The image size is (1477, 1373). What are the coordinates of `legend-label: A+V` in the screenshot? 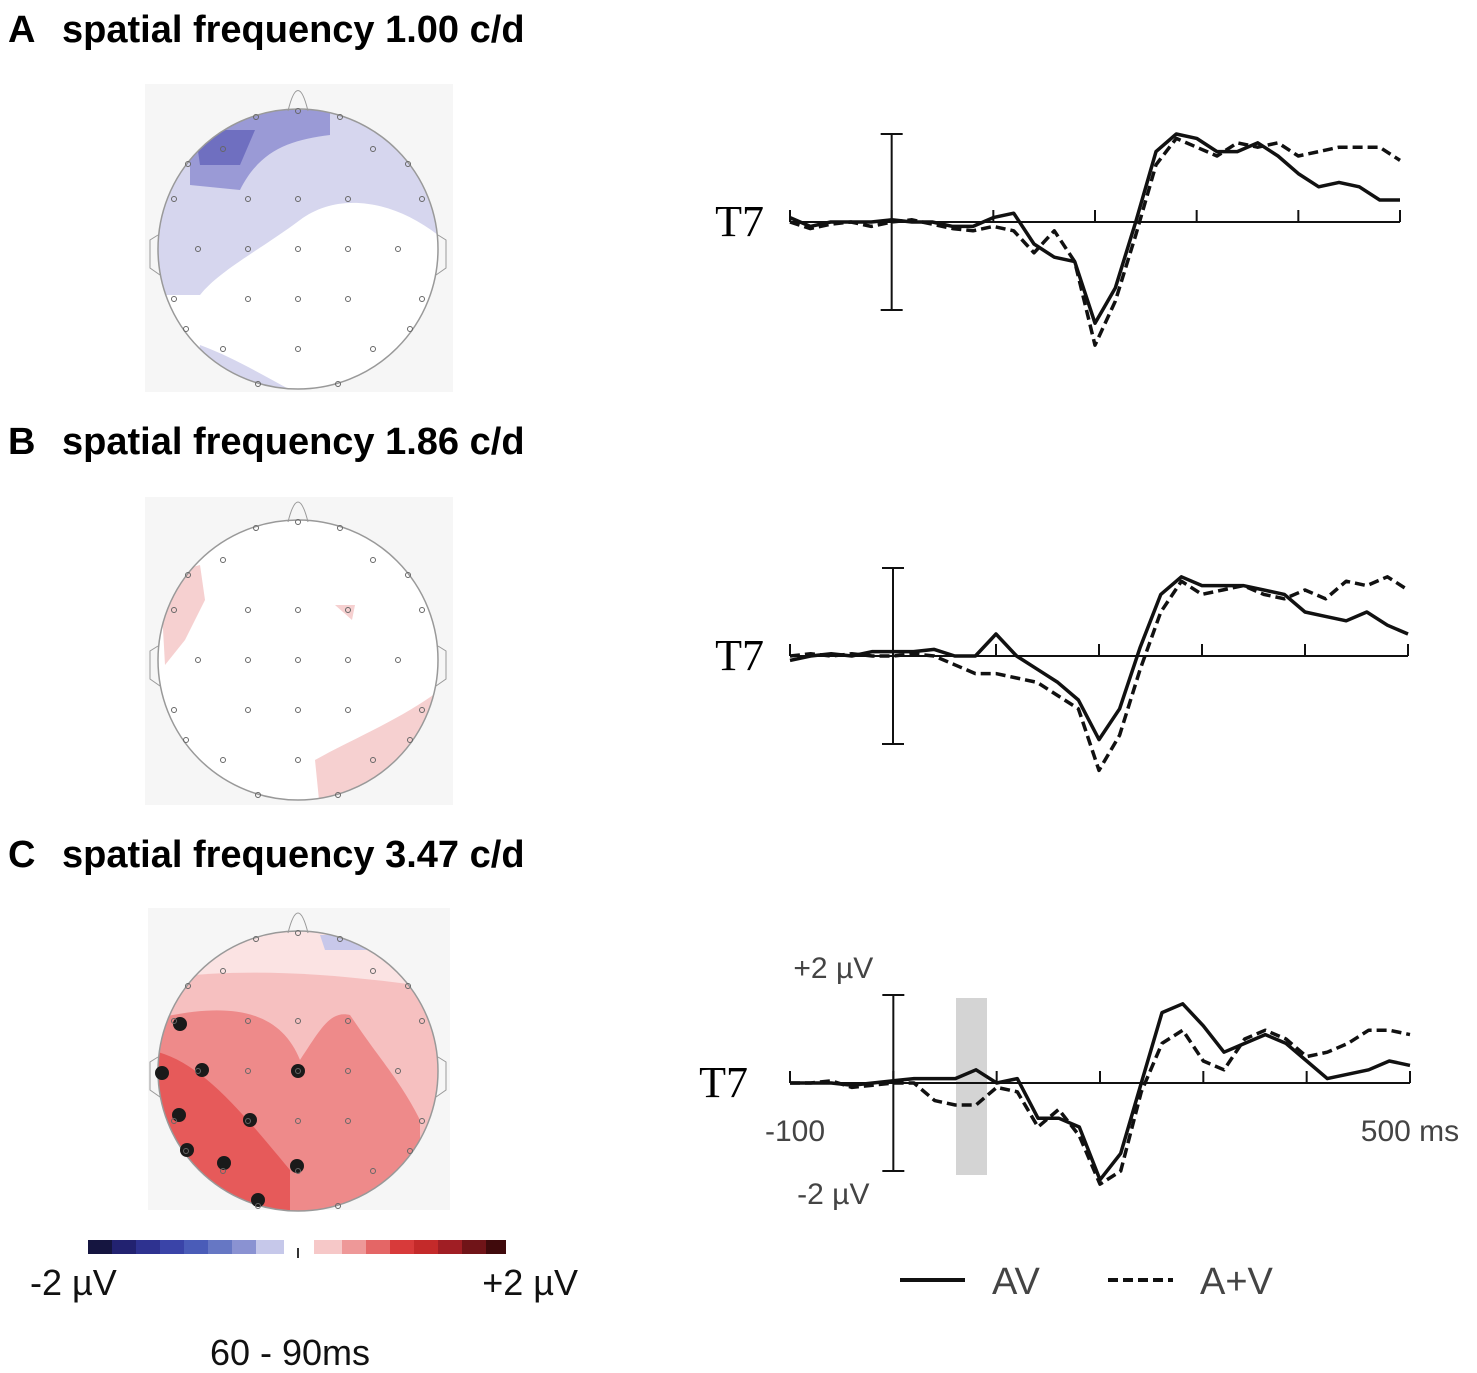 It's located at (1237, 1282).